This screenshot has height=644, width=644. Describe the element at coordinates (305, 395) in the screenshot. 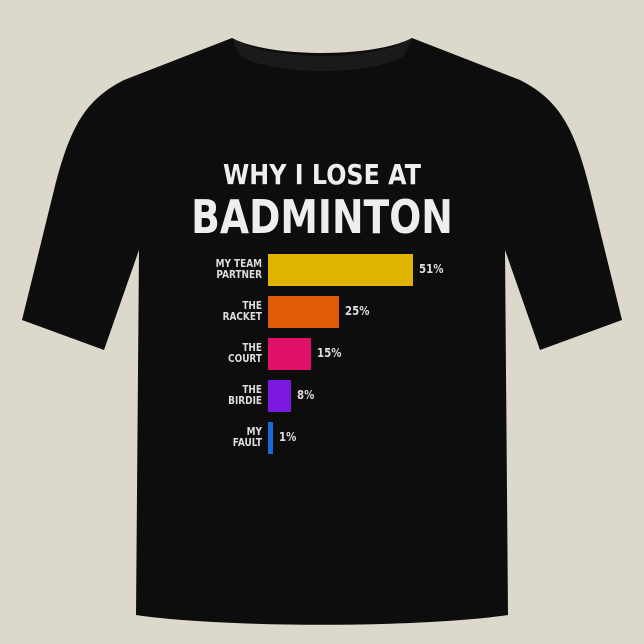

I see `data-label: 8%` at that location.